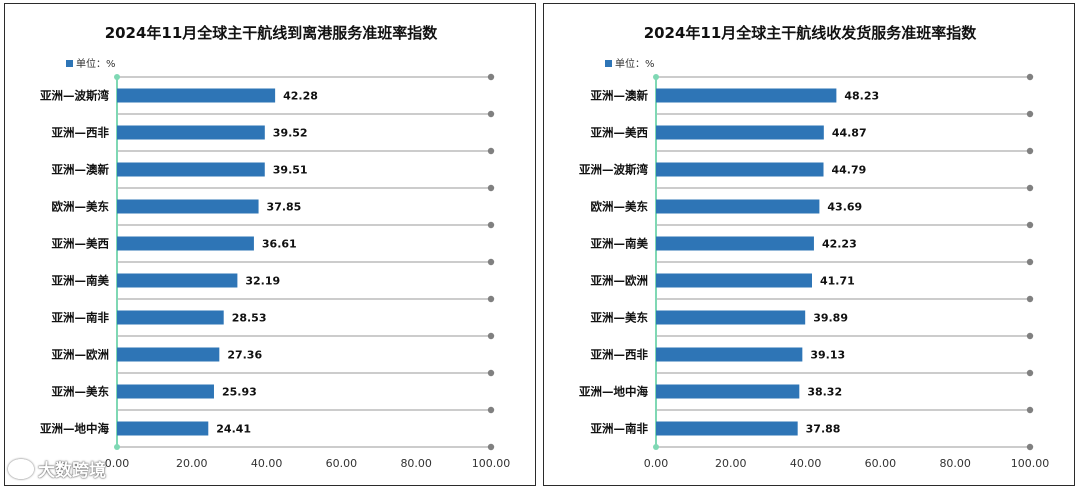  What do you see at coordinates (823, 429) in the screenshot?
I see `right-value-label: 37.88` at bounding box center [823, 429].